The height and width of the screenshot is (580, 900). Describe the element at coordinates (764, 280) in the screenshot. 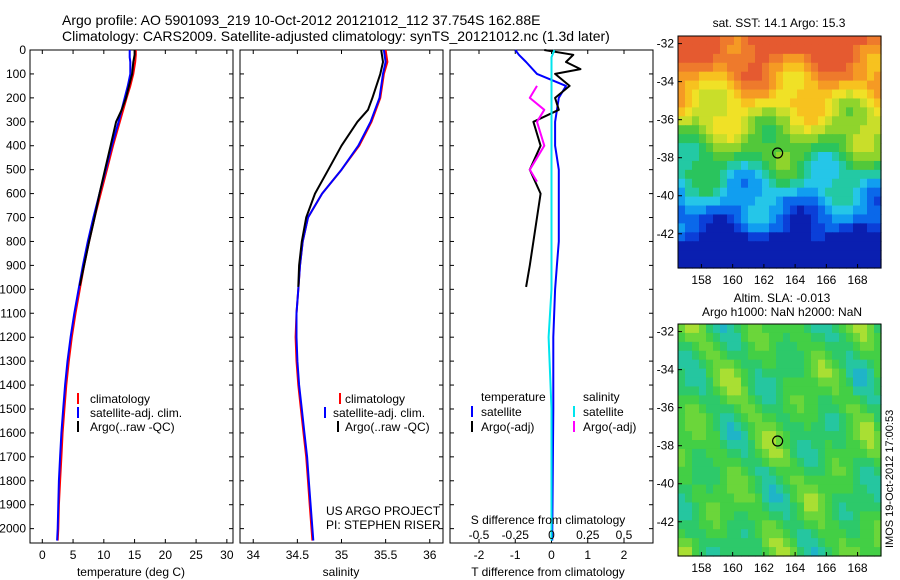

I see `lon-tick-label: 162` at that location.